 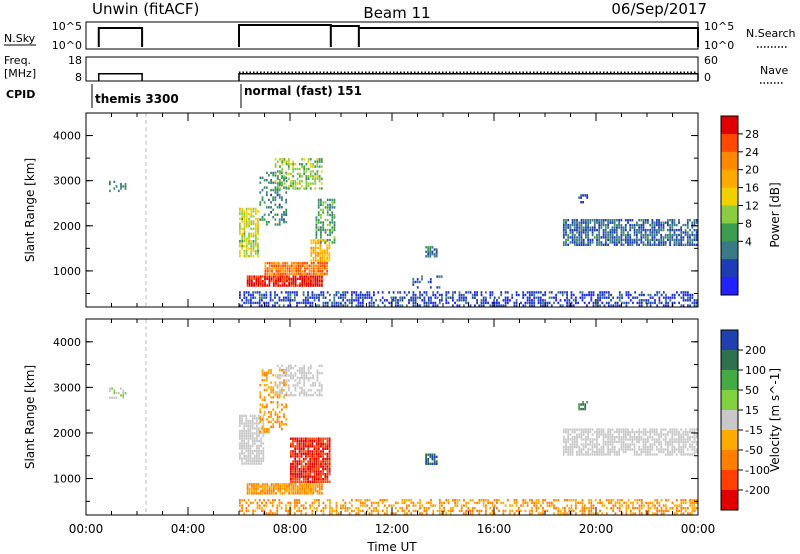 I want to click on velocity-ylabel: Slant Range [km], so click(x=30, y=417).